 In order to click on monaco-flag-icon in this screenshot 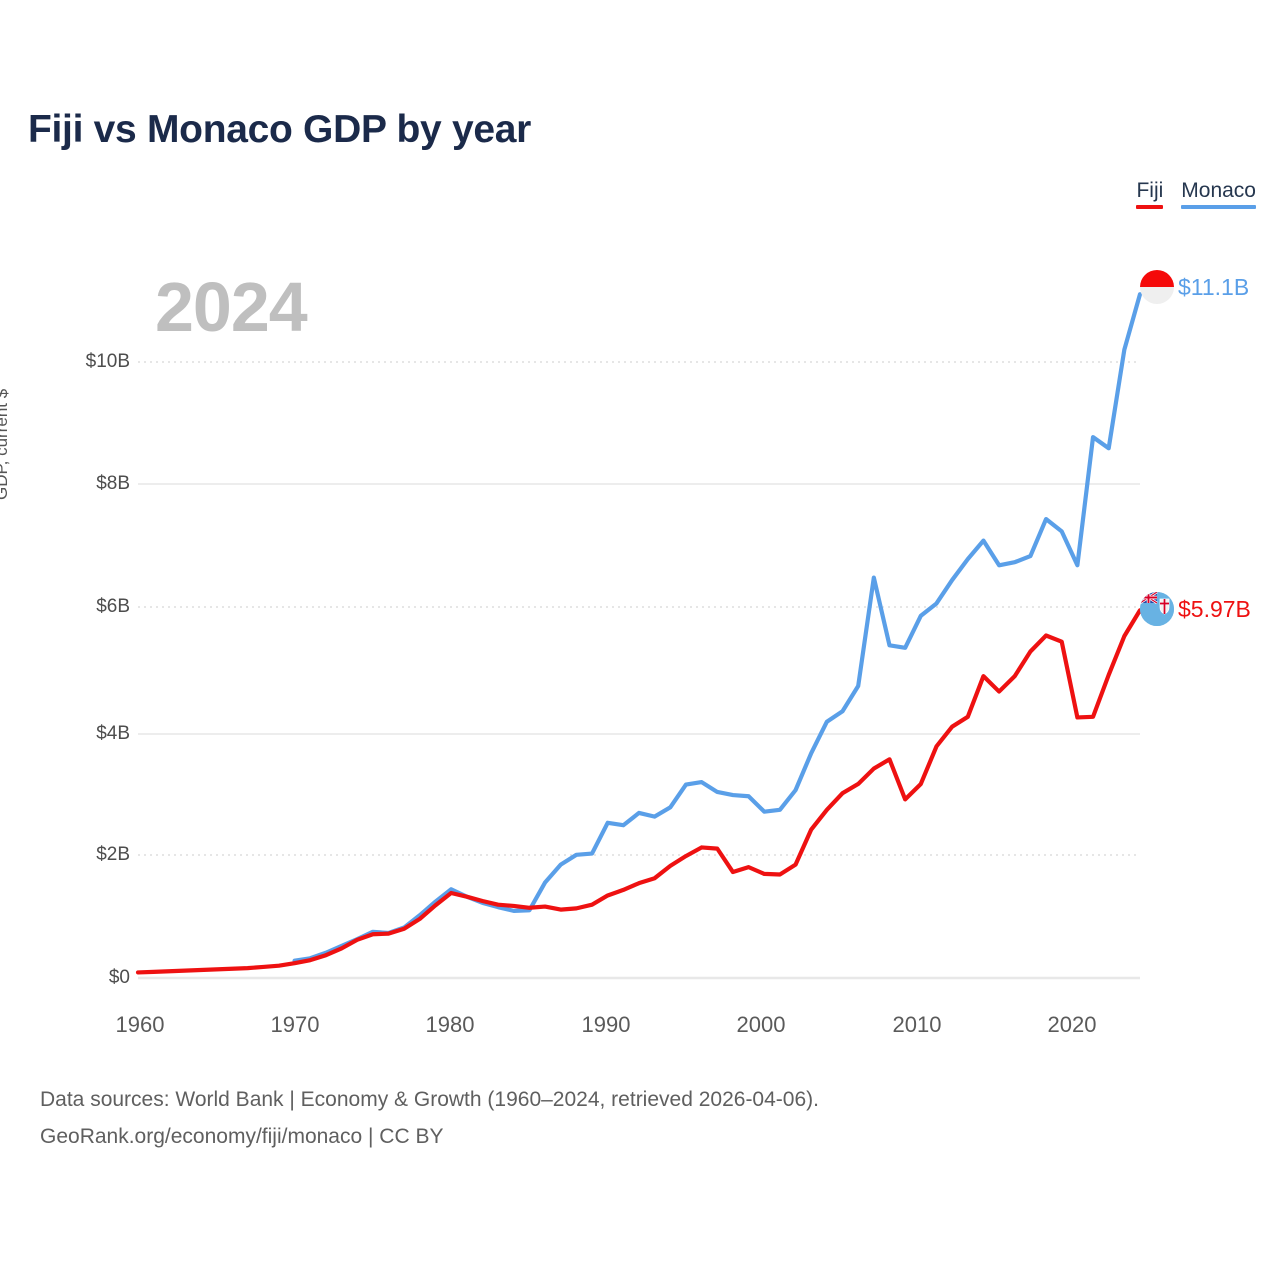, I will do `click(1157, 287)`.